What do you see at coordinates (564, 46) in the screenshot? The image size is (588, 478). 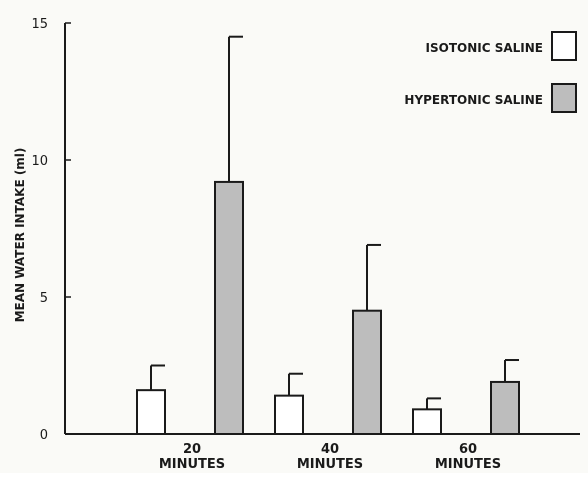 I see `legend-swatch-isotonic` at bounding box center [564, 46].